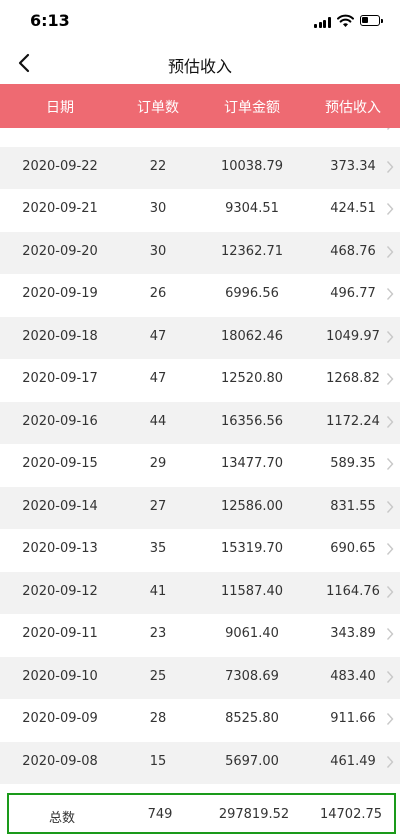 This screenshot has height=837, width=400. I want to click on page-title: 预估收入, so click(199, 66).